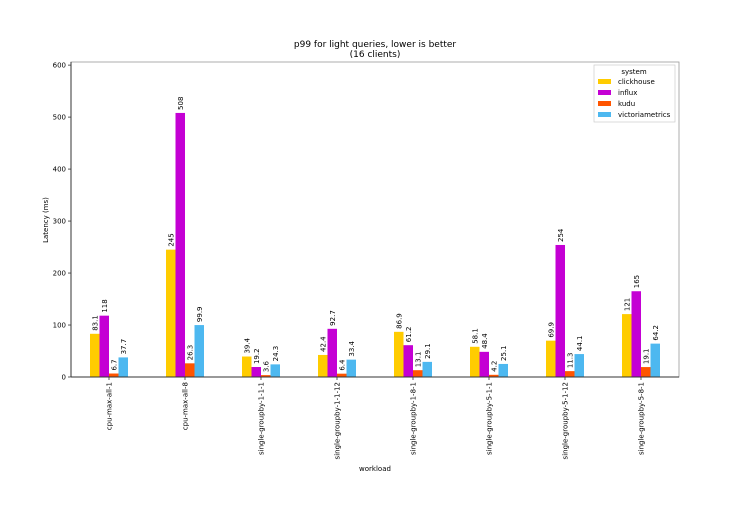 This screenshot has width=729, height=515. Describe the element at coordinates (636, 82) in the screenshot. I see `legend-label-clickhouse: clickhouse` at that location.